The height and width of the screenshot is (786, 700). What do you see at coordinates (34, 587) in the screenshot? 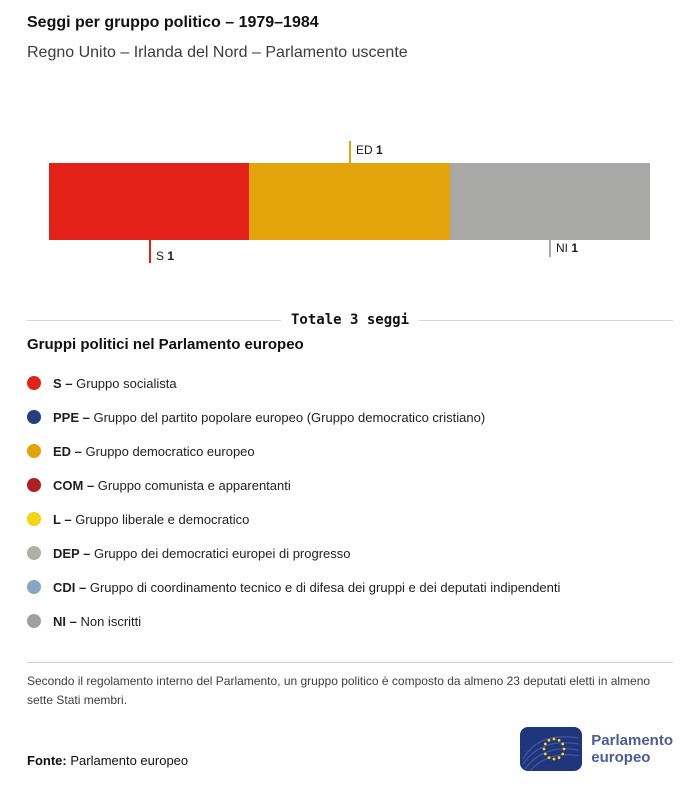
I see `color-dot-cdi` at bounding box center [34, 587].